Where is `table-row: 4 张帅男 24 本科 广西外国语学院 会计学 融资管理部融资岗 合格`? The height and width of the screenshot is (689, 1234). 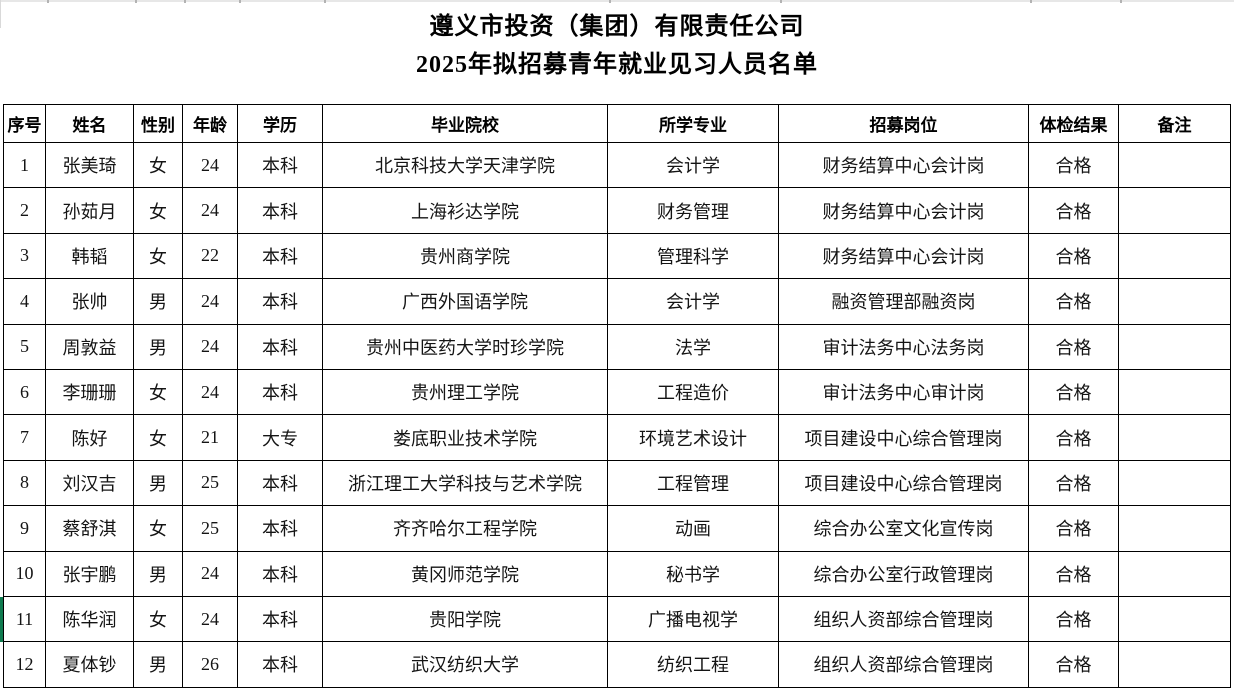
table-row: 4 张帅男 24 本科 广西外国语学院 会计学 融资管理部融资岗 合格 is located at coordinates (617, 301).